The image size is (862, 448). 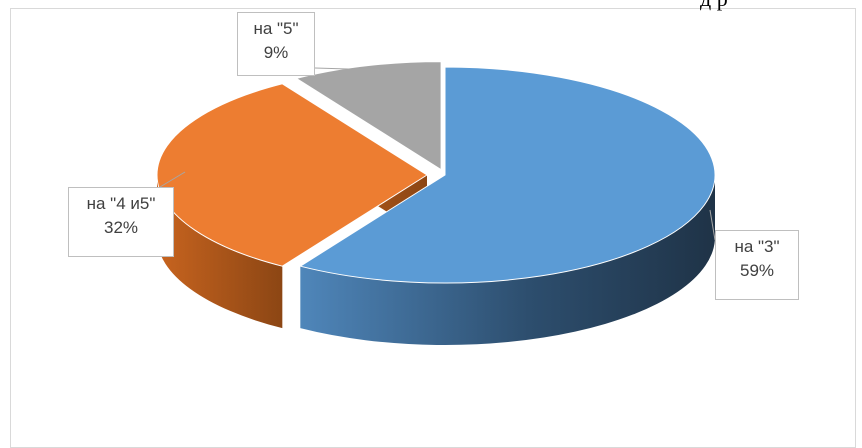 What do you see at coordinates (276, 28) in the screenshot?
I see `slice-category-label: на "5"` at bounding box center [276, 28].